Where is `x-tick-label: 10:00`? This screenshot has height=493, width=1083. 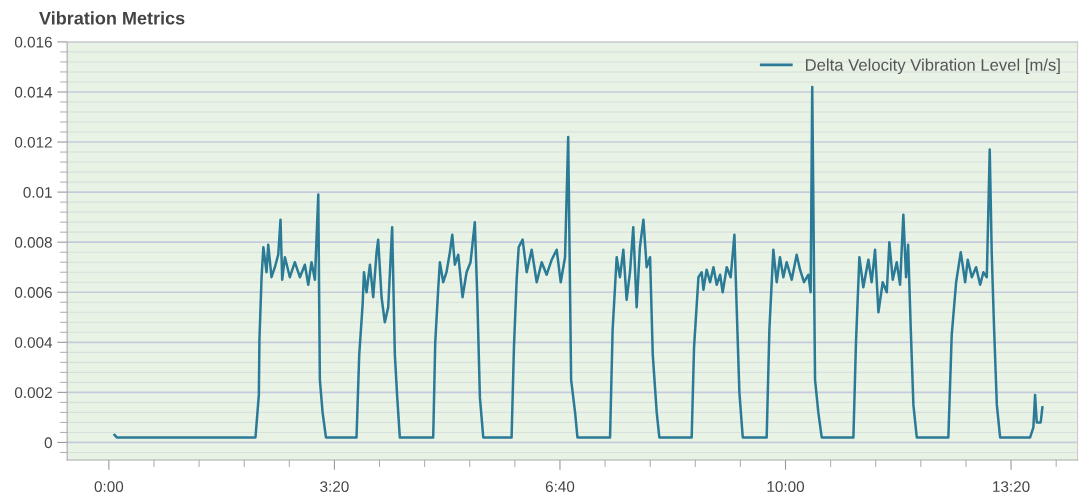 x-tick-label: 10:00 is located at coordinates (786, 487).